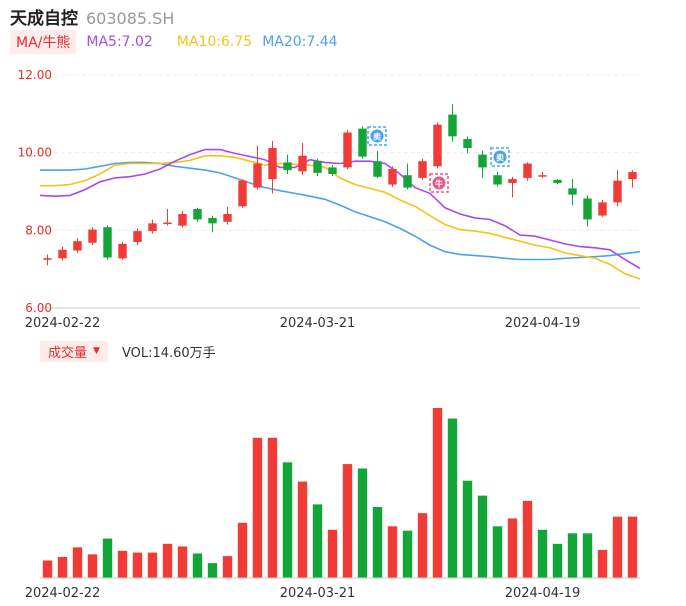 This screenshot has width=686, height=606. I want to click on buy-marker-1: 牛, so click(439, 183).